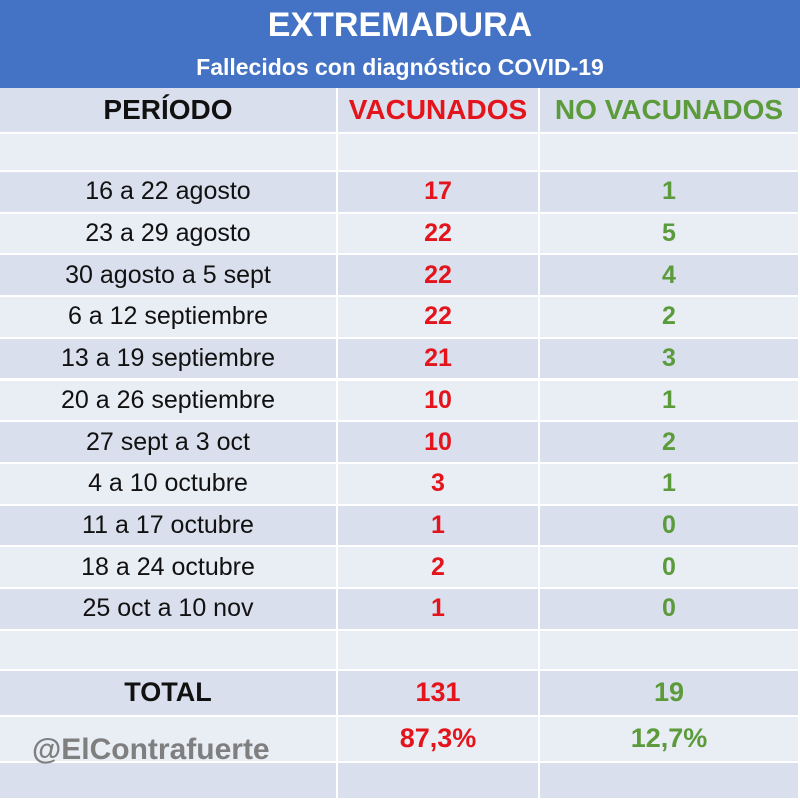  Describe the element at coordinates (400, 67) in the screenshot. I see `subtitle: Fallecidos con diagnóstico COVID-19` at that location.